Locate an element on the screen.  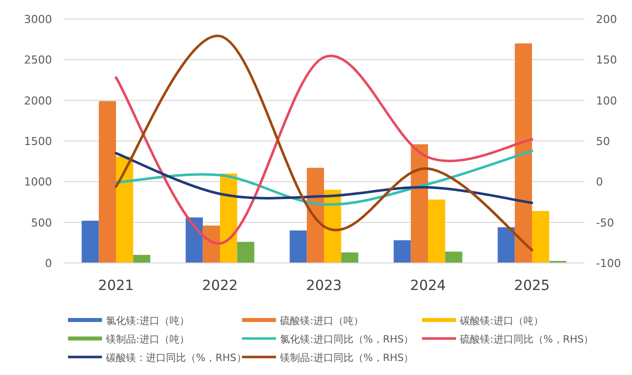
y-tick-label: 0 is located at coordinates (48, 263).